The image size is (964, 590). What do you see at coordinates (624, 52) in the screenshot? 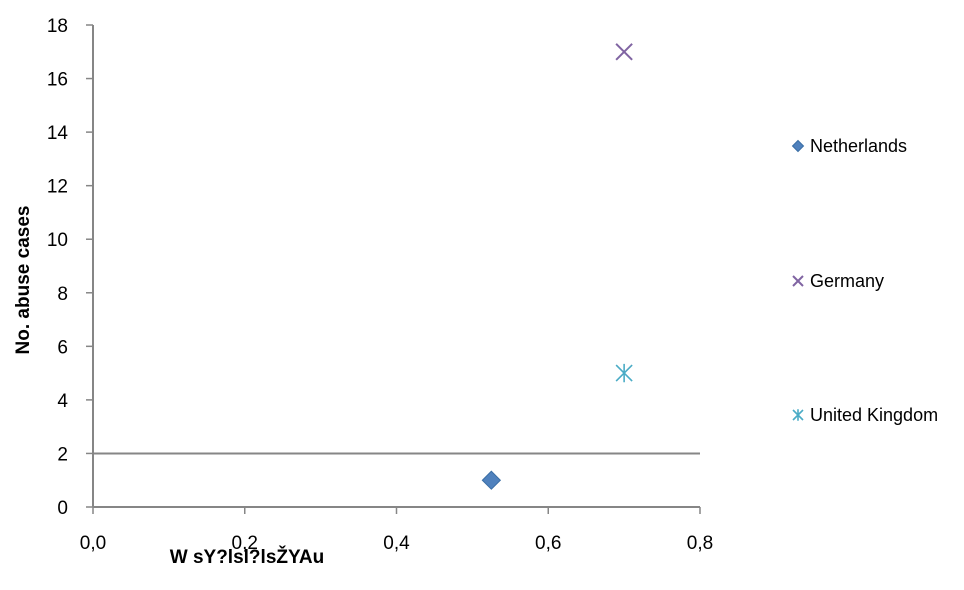
I see `data-point-germany` at bounding box center [624, 52].